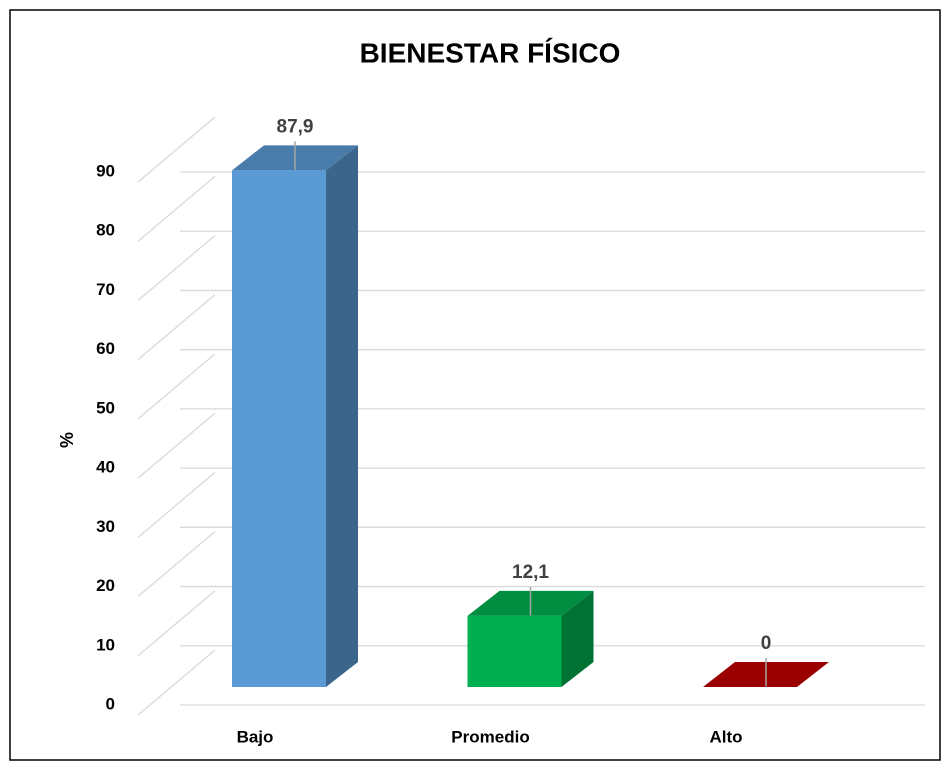 This screenshot has height=764, width=952. What do you see at coordinates (105, 289) in the screenshot?
I see `y-tick-label: 70` at bounding box center [105, 289].